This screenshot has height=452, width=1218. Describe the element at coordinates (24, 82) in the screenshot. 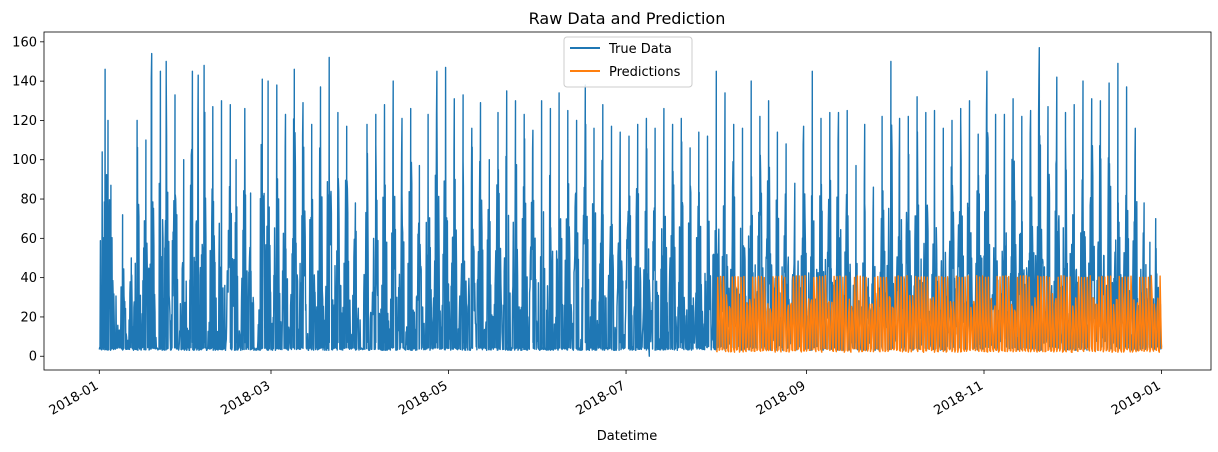

I see `y-tick-label: 140` at that location.